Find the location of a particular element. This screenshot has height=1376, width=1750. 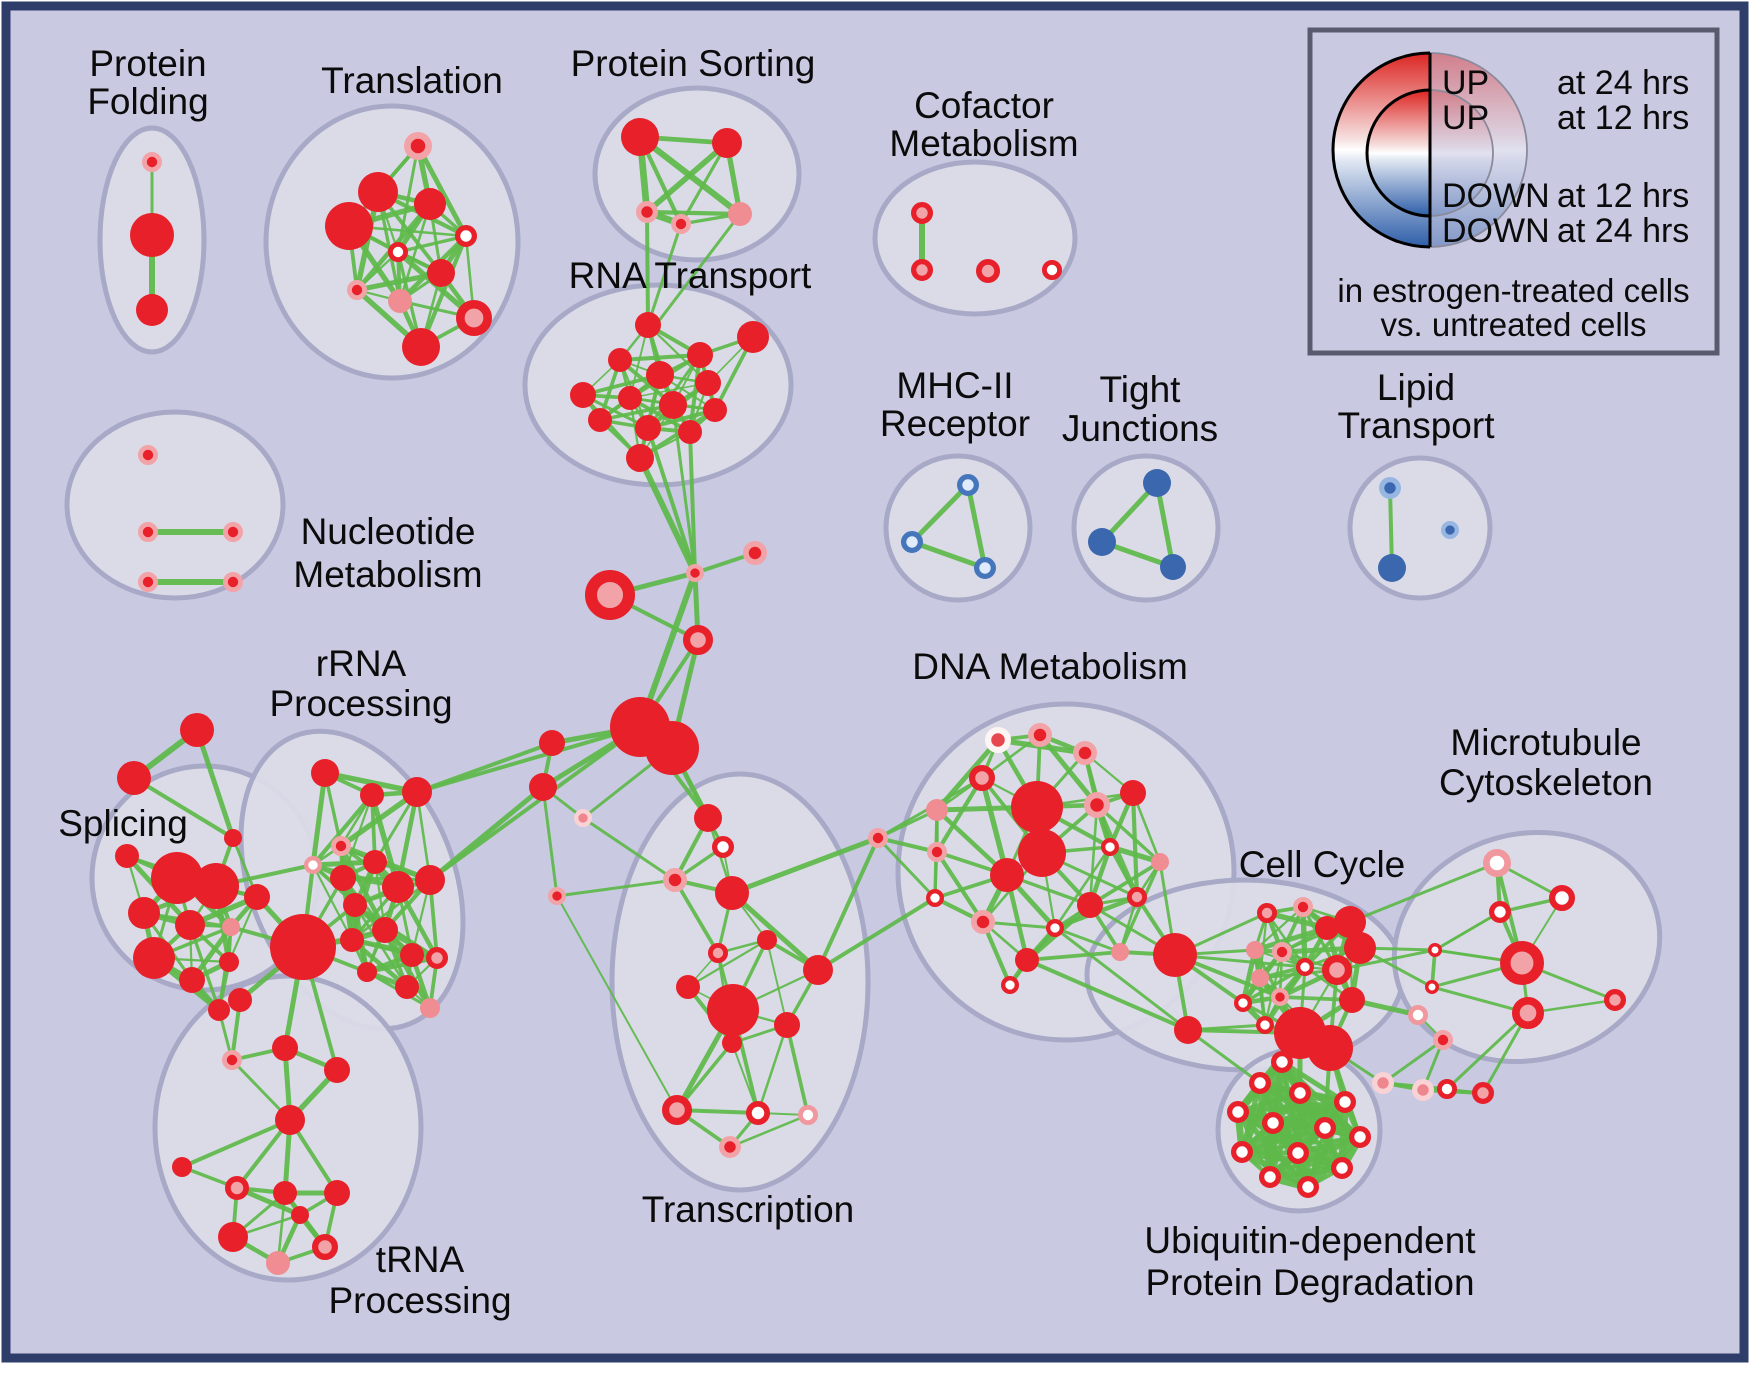

edge-rna-transport is located at coordinates (669, 390).